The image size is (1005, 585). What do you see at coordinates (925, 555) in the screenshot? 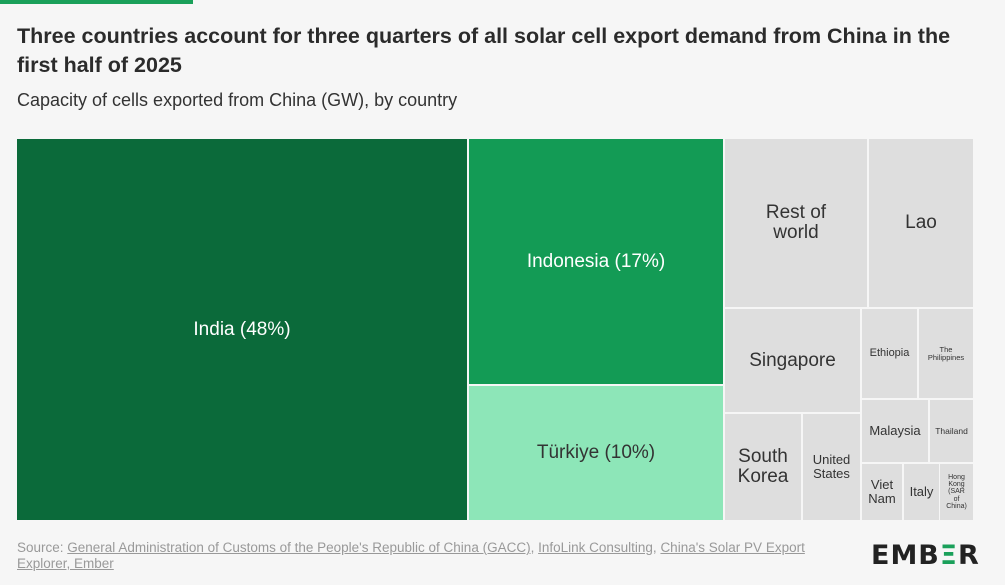
I see `ember-logo: EMBΞR` at bounding box center [925, 555].